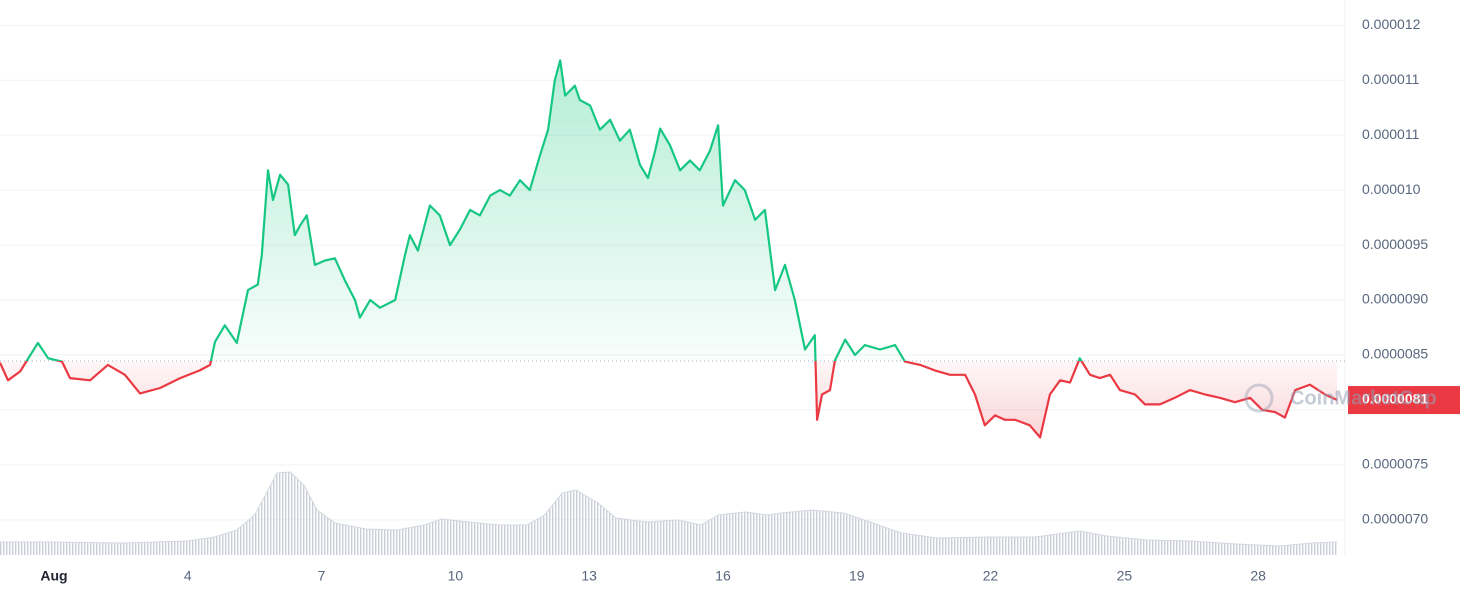 The width and height of the screenshot is (1462, 594). Describe the element at coordinates (669, 509) in the screenshot. I see `volume-top` at that location.